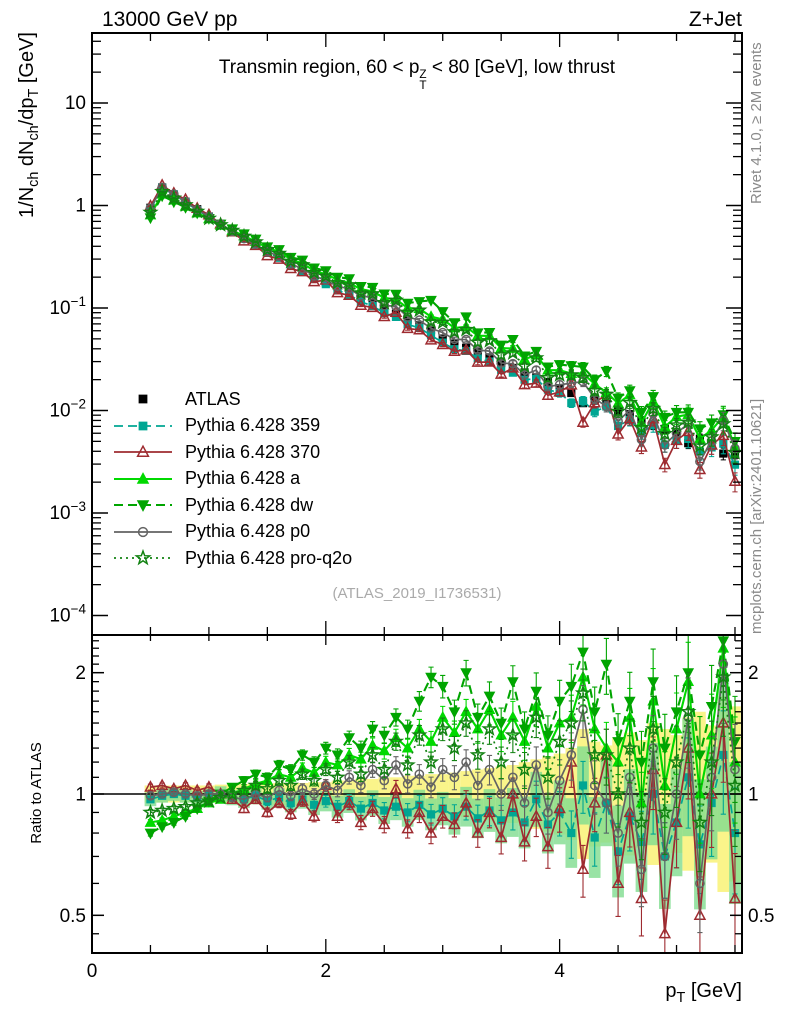 The width and height of the screenshot is (786, 1024). I want to click on analysis-watermark: (ATLAS_2019_I1736531), so click(417, 593).